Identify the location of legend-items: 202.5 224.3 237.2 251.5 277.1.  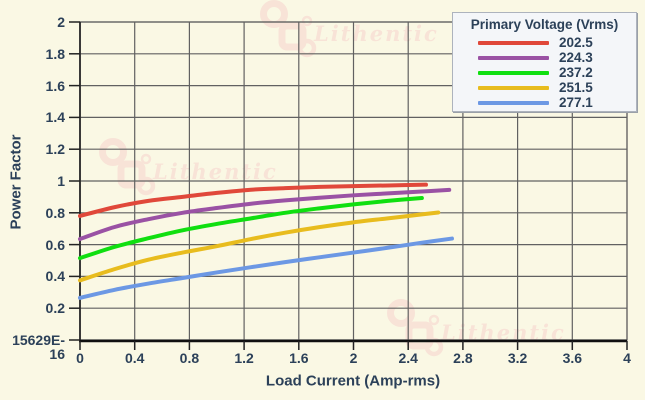
(544, 72).